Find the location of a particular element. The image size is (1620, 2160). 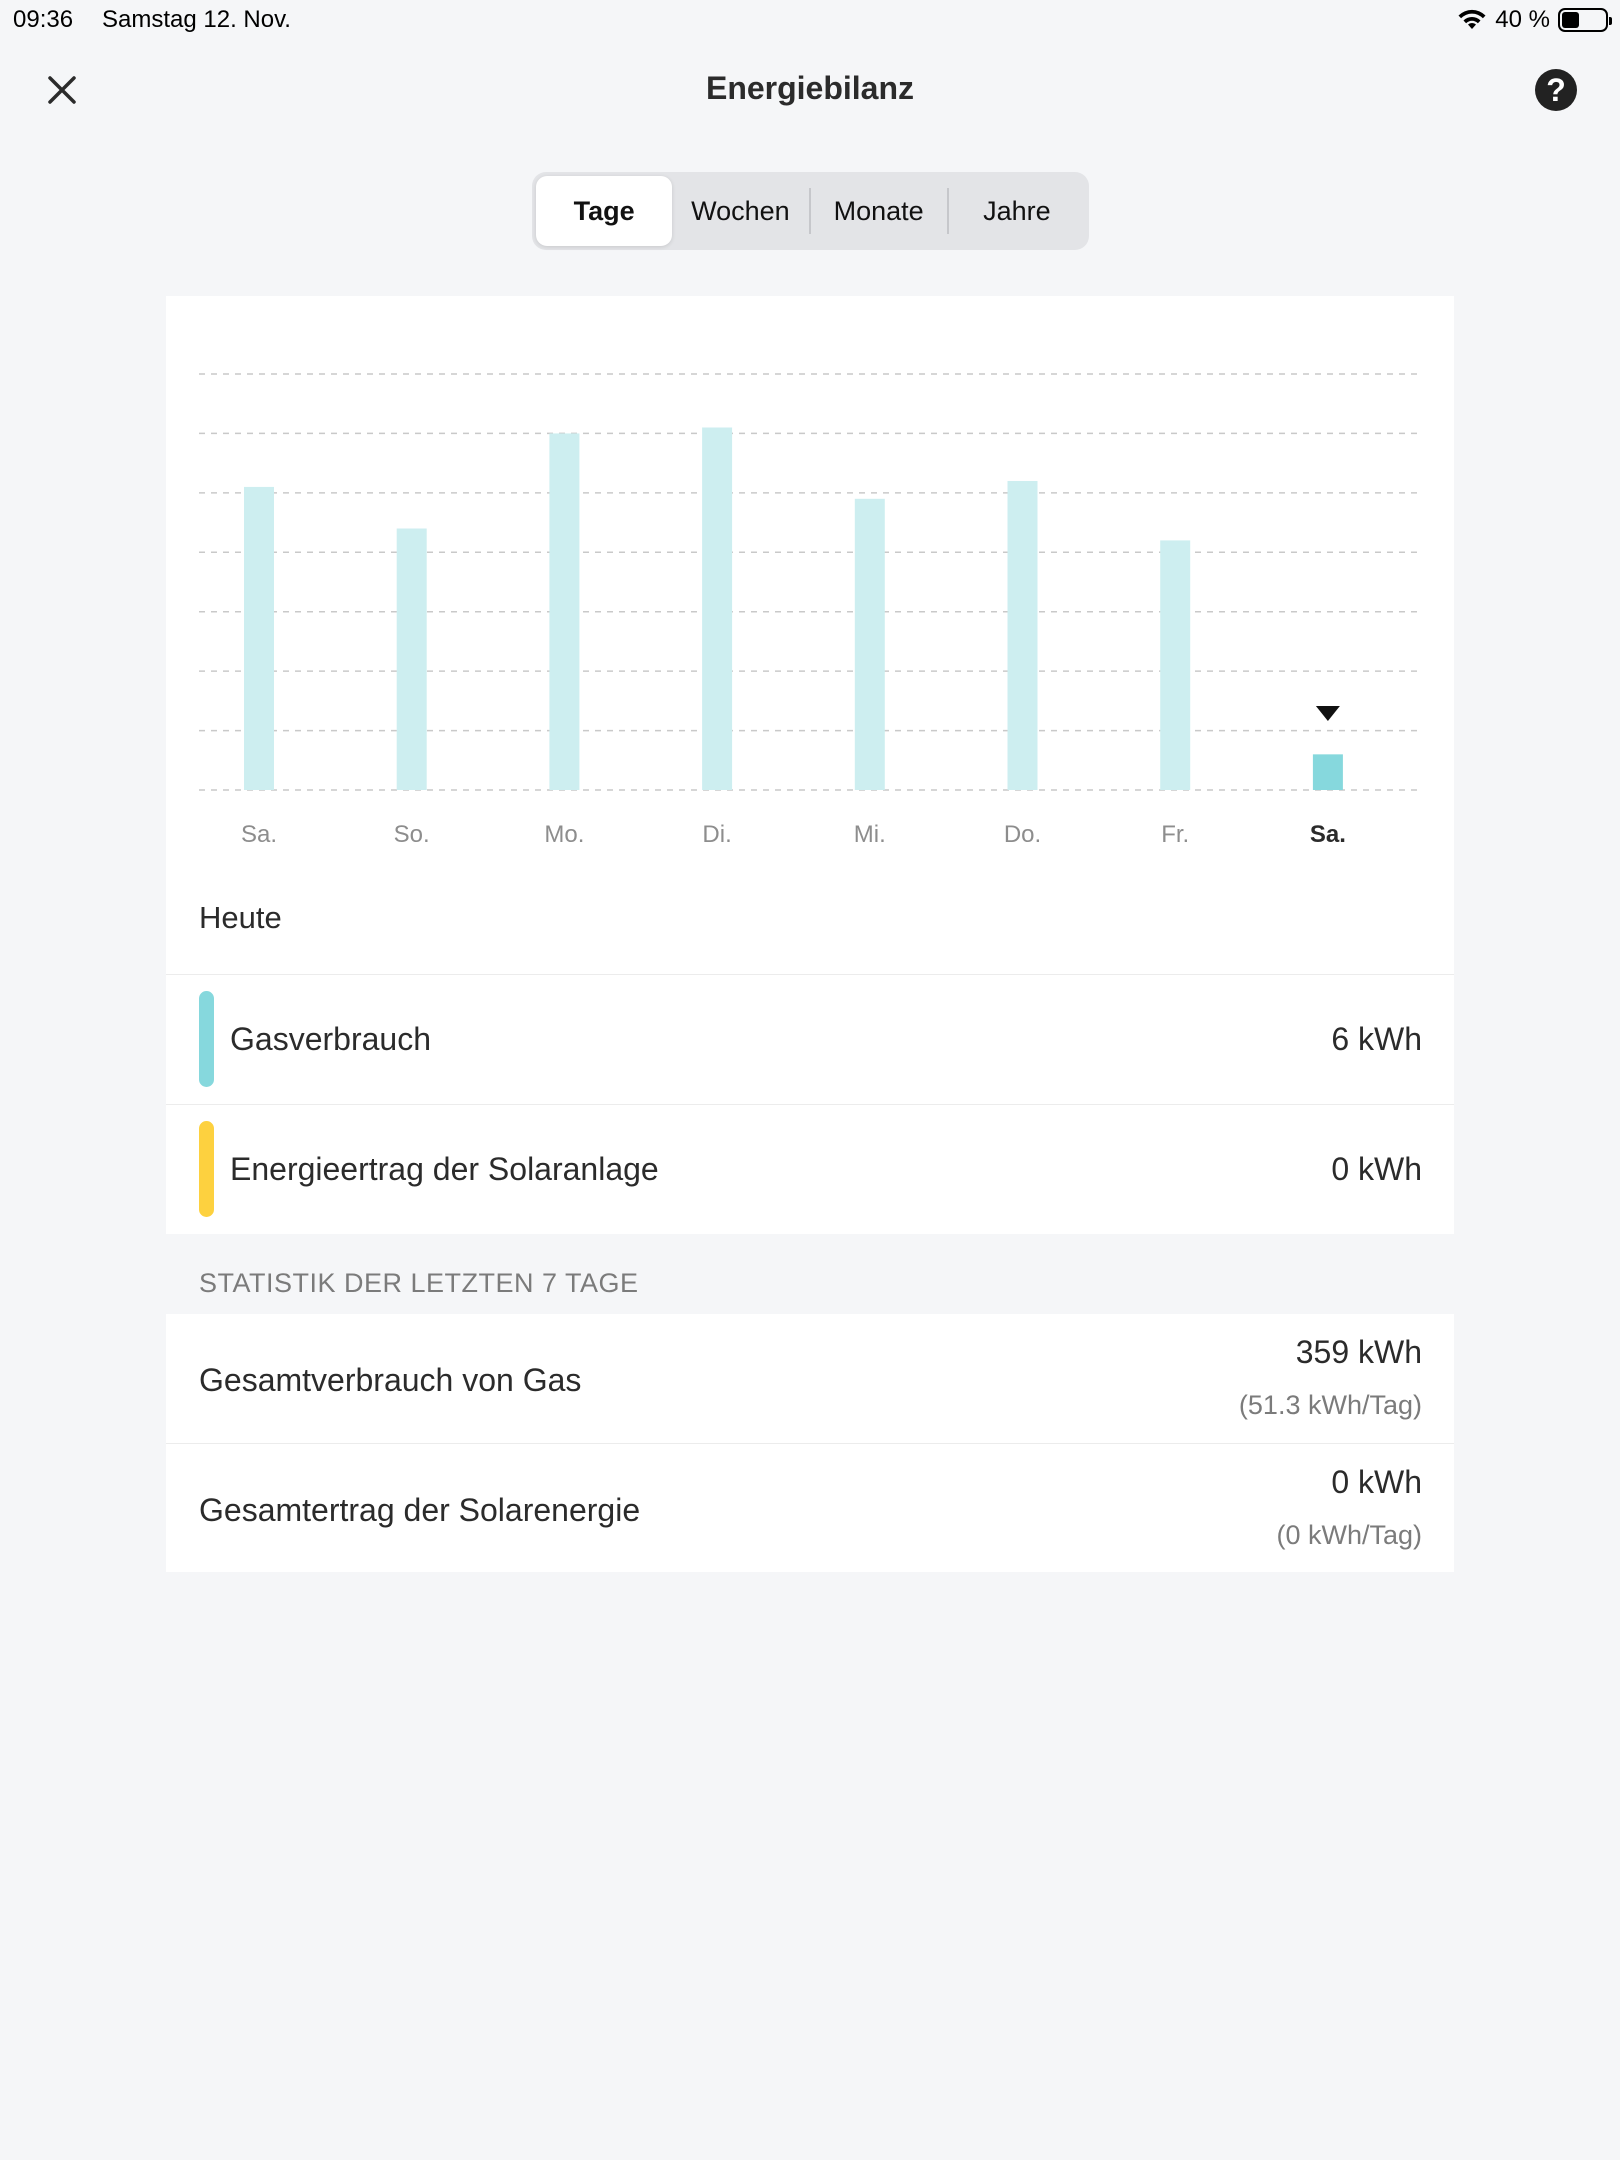

tab-tage: Tage is located at coordinates (604, 211).